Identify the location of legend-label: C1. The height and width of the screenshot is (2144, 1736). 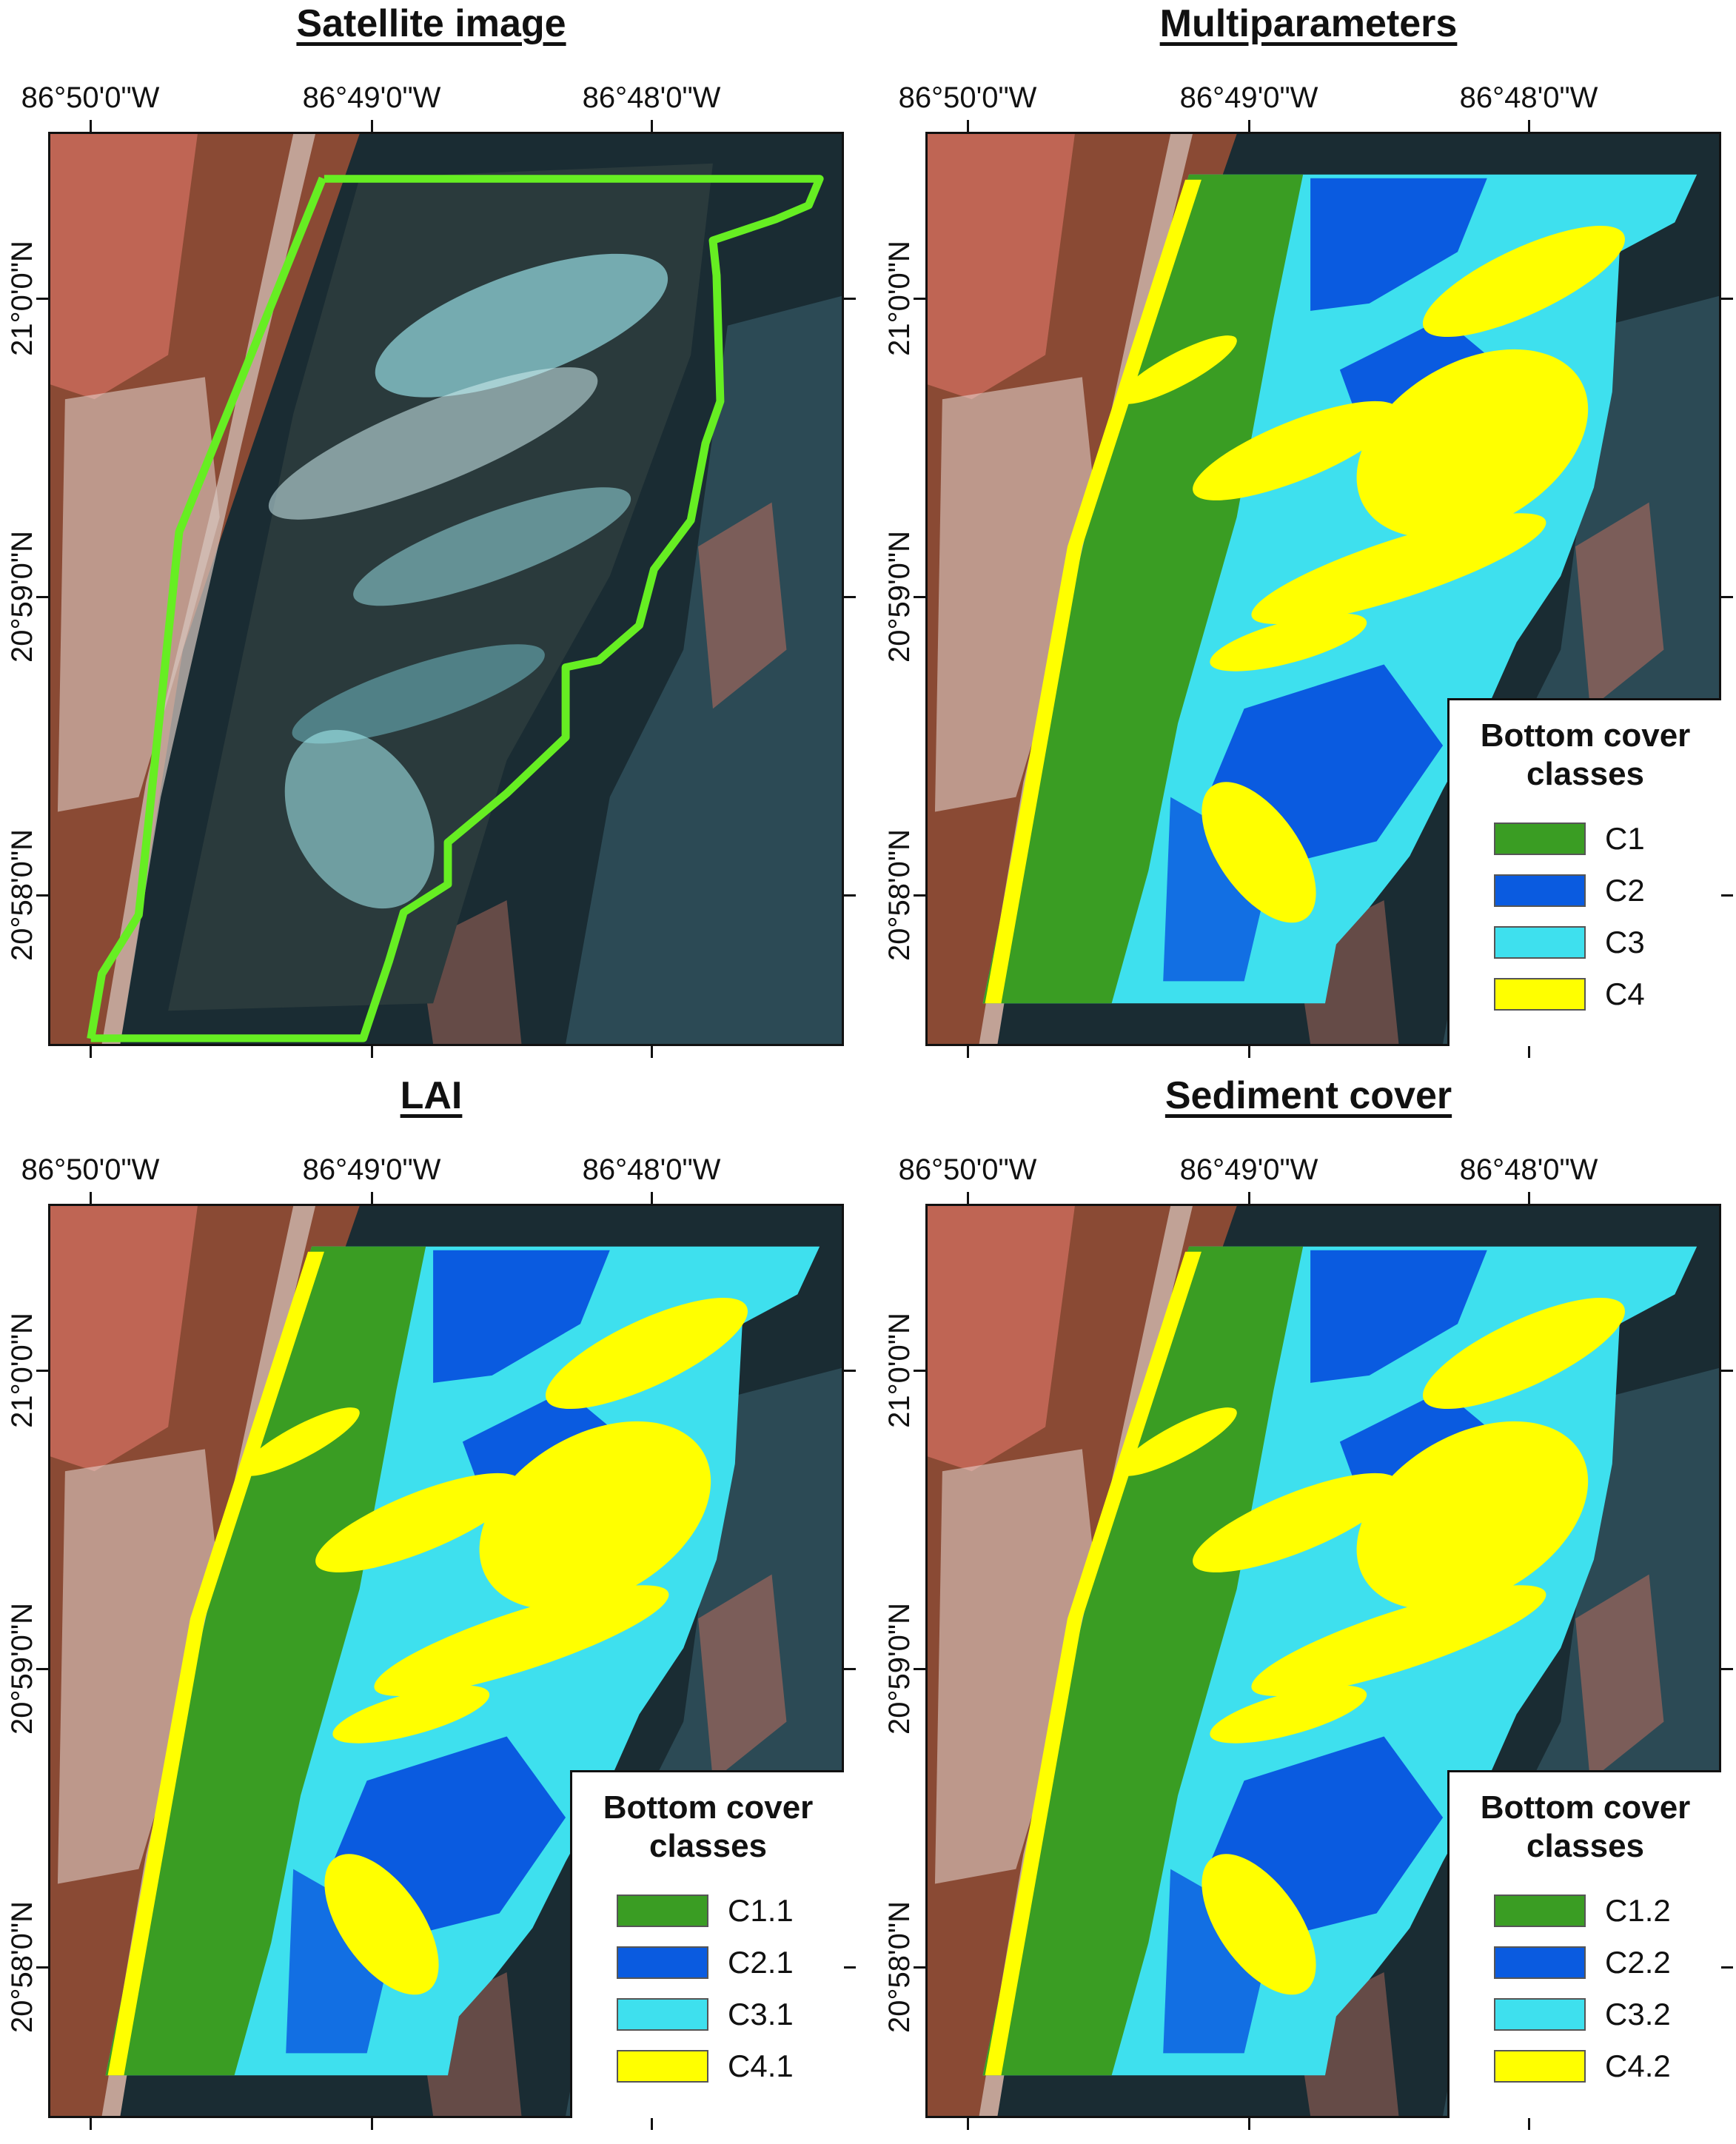
(1625, 838).